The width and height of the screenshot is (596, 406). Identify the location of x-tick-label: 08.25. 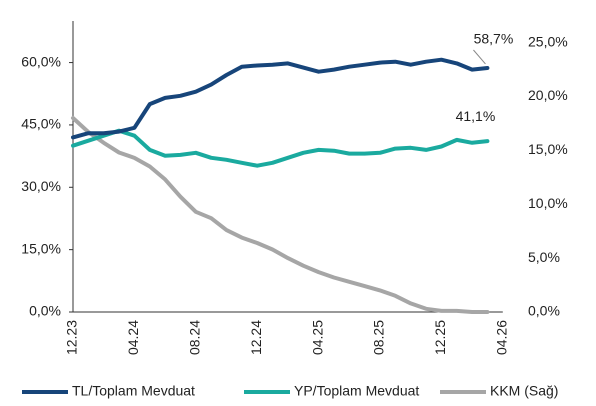
(379, 337).